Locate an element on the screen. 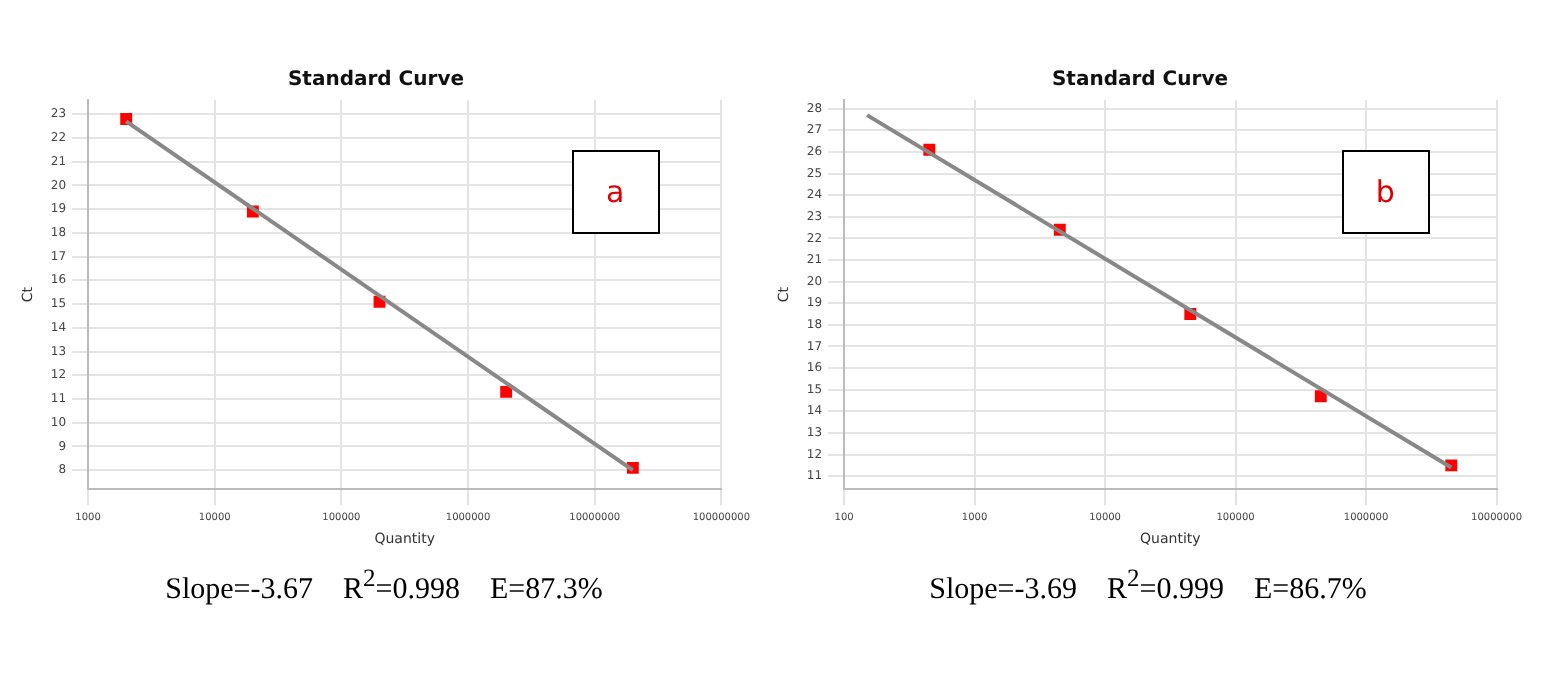 The width and height of the screenshot is (1542, 674). text: Slope=-3.69 R$^{2}$=0.999 E=86.7% is located at coordinates (1148, 586).